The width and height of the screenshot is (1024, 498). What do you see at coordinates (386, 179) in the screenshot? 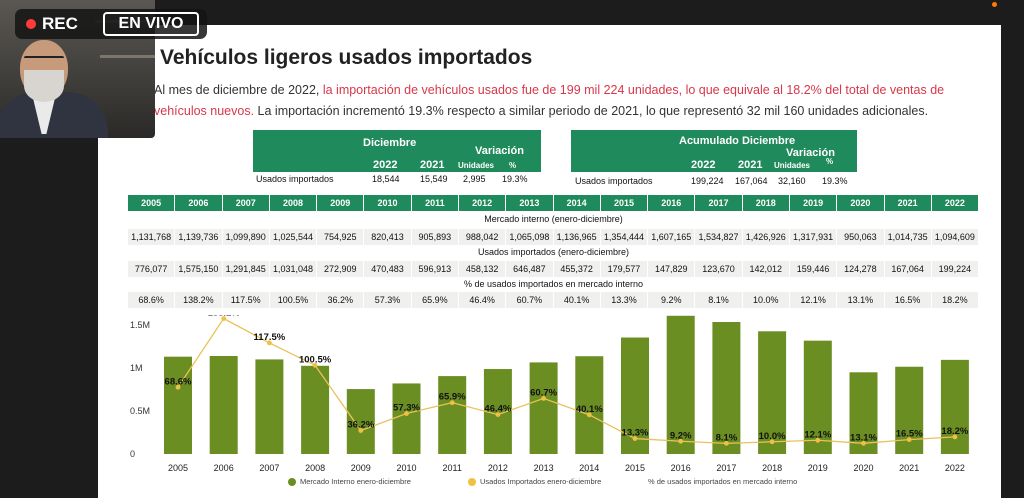
I see `table-cell: 18,544` at bounding box center [386, 179].